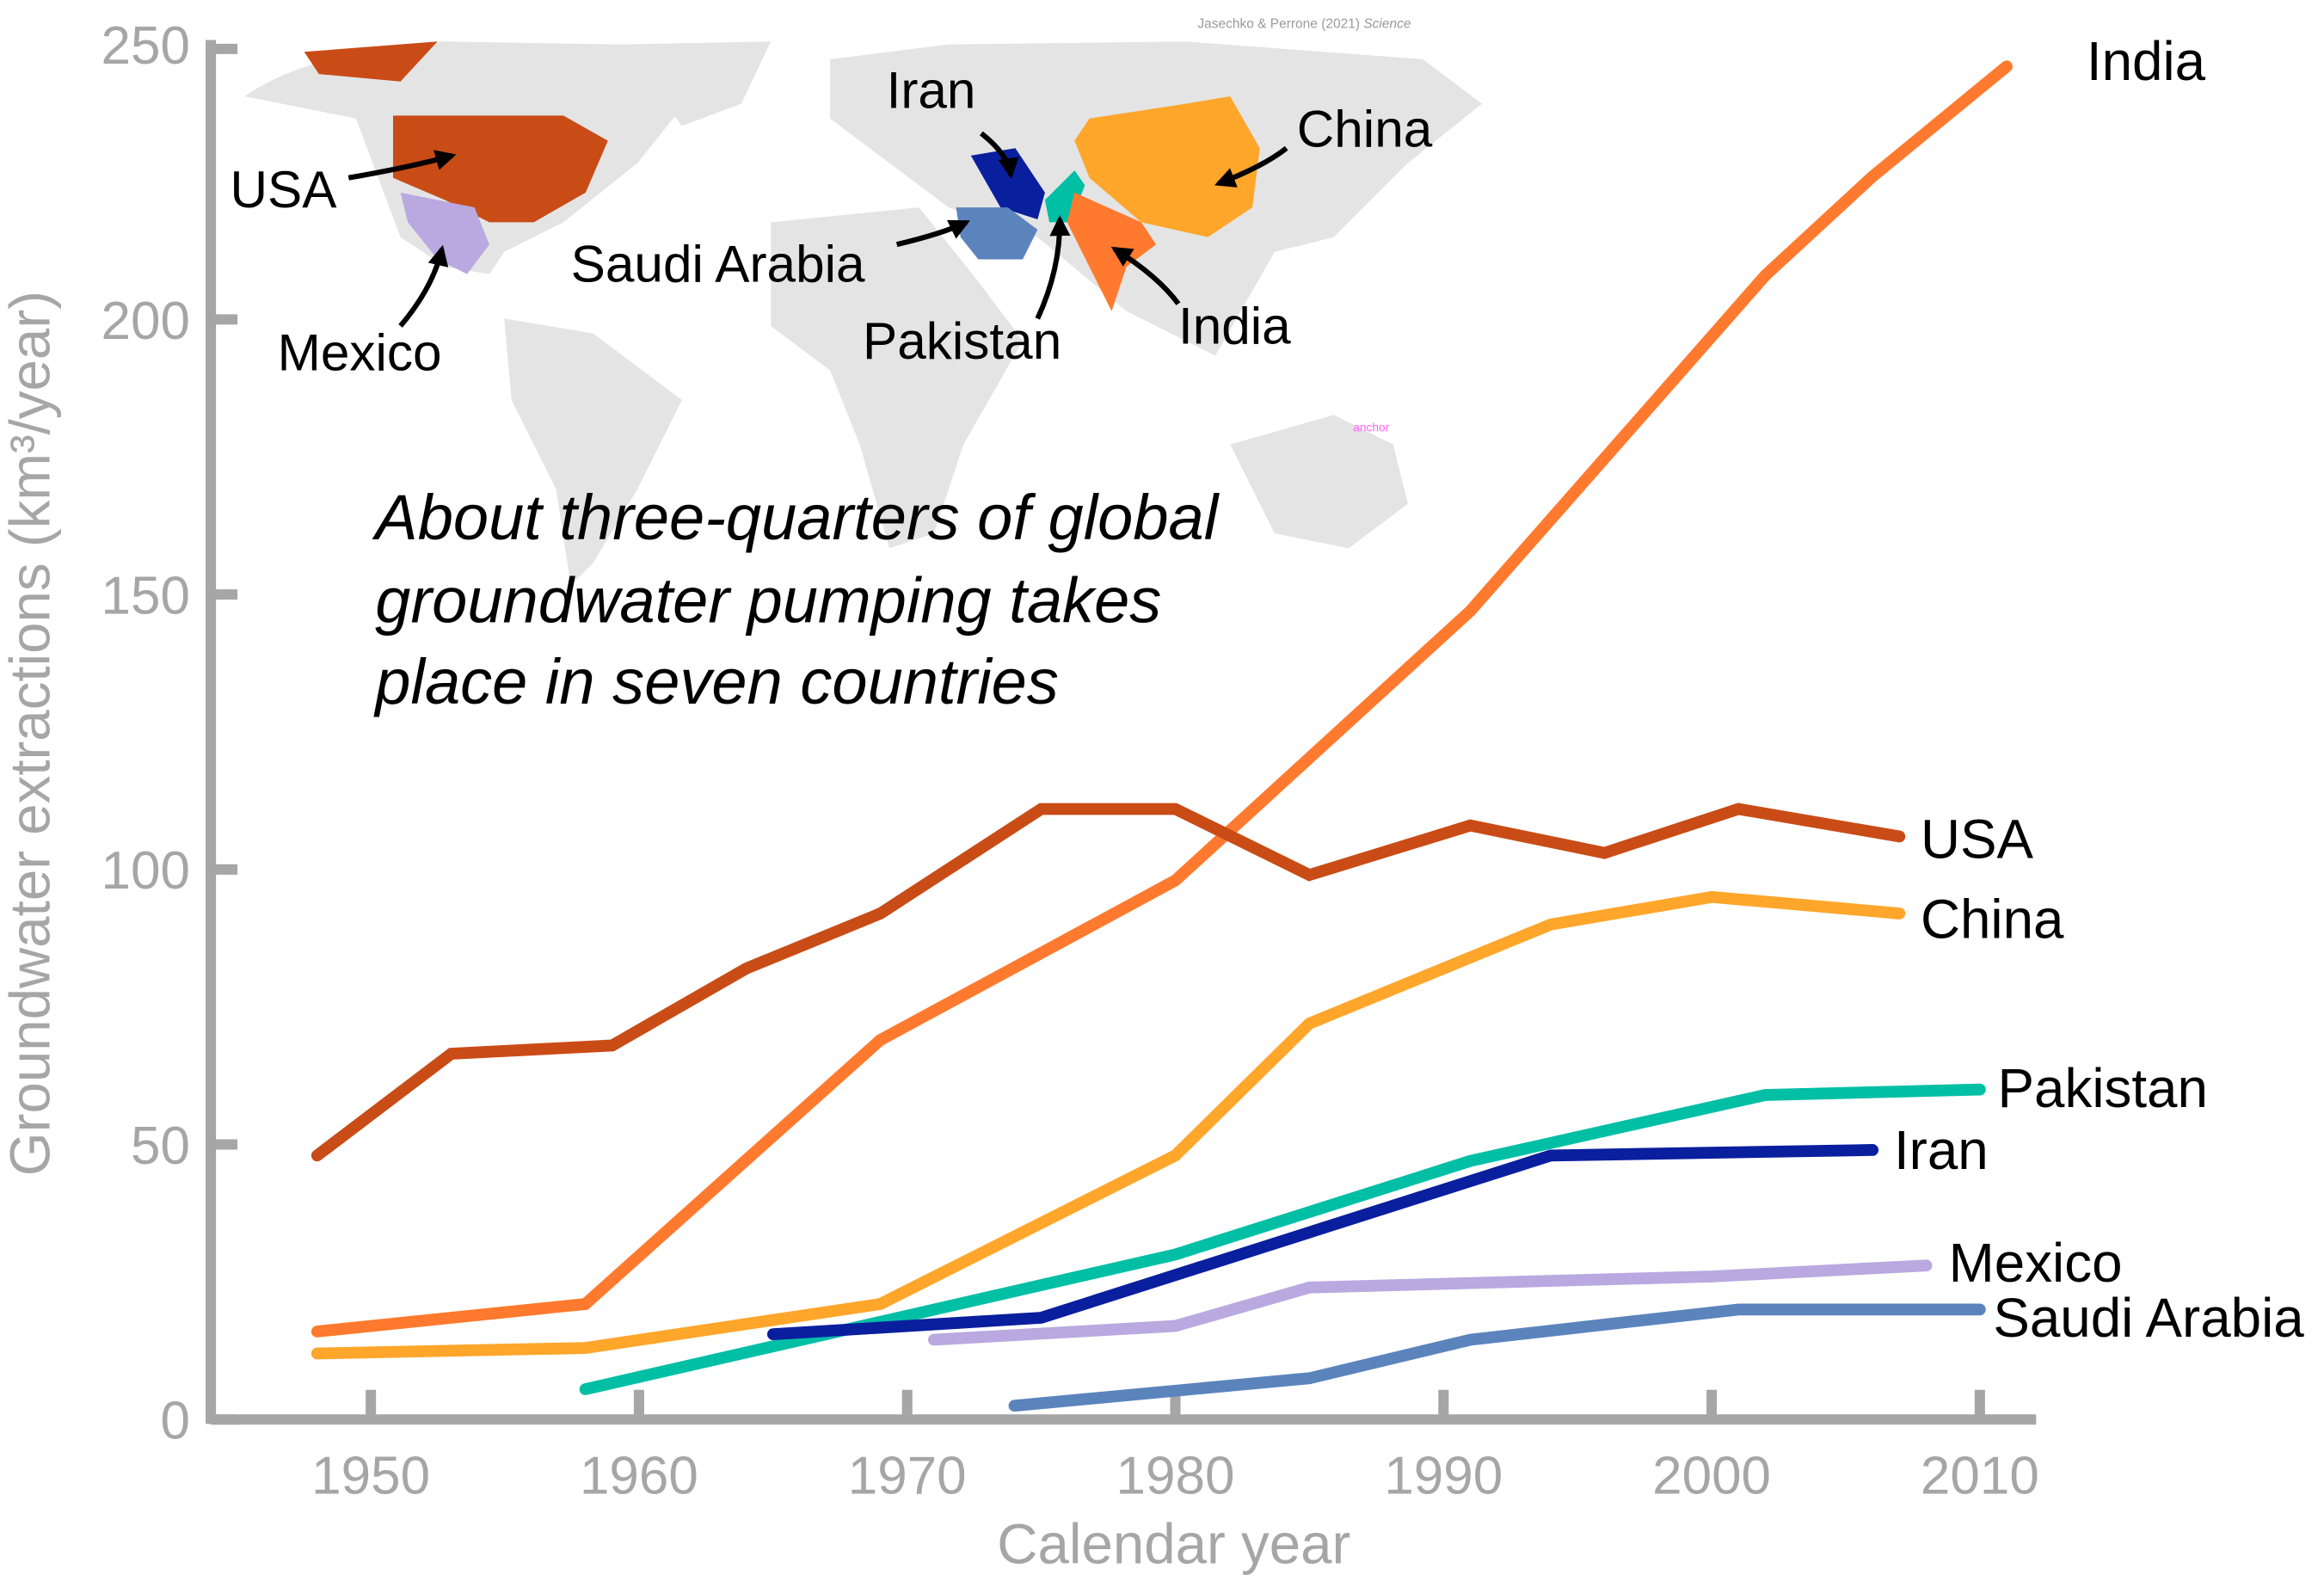 Image resolution: width=2324 pixels, height=1581 pixels. Describe the element at coordinates (145, 871) in the screenshot. I see `y-tick-label: 100` at that location.